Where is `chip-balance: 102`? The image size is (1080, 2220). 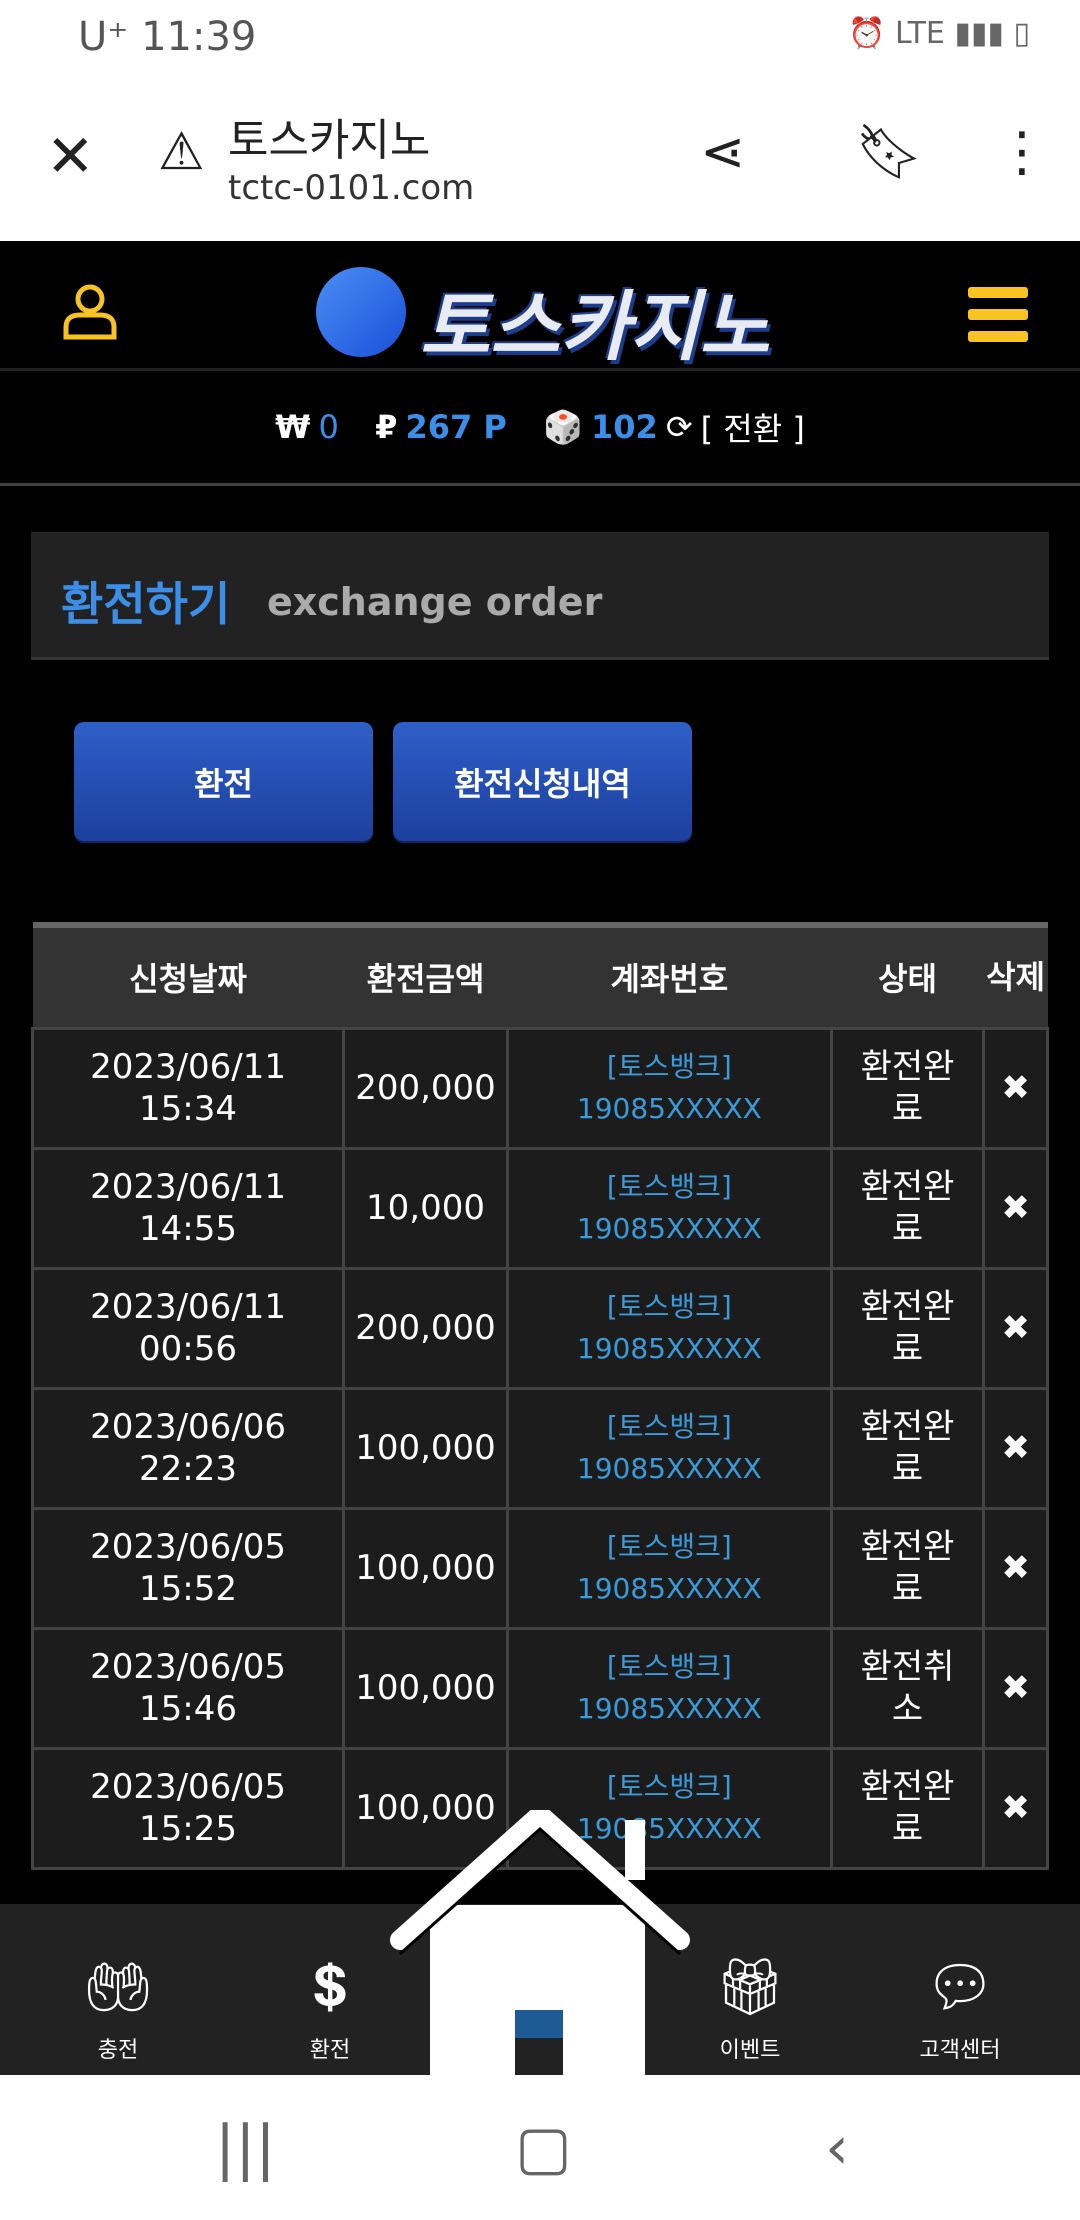
chip-balance: 102 is located at coordinates (624, 427).